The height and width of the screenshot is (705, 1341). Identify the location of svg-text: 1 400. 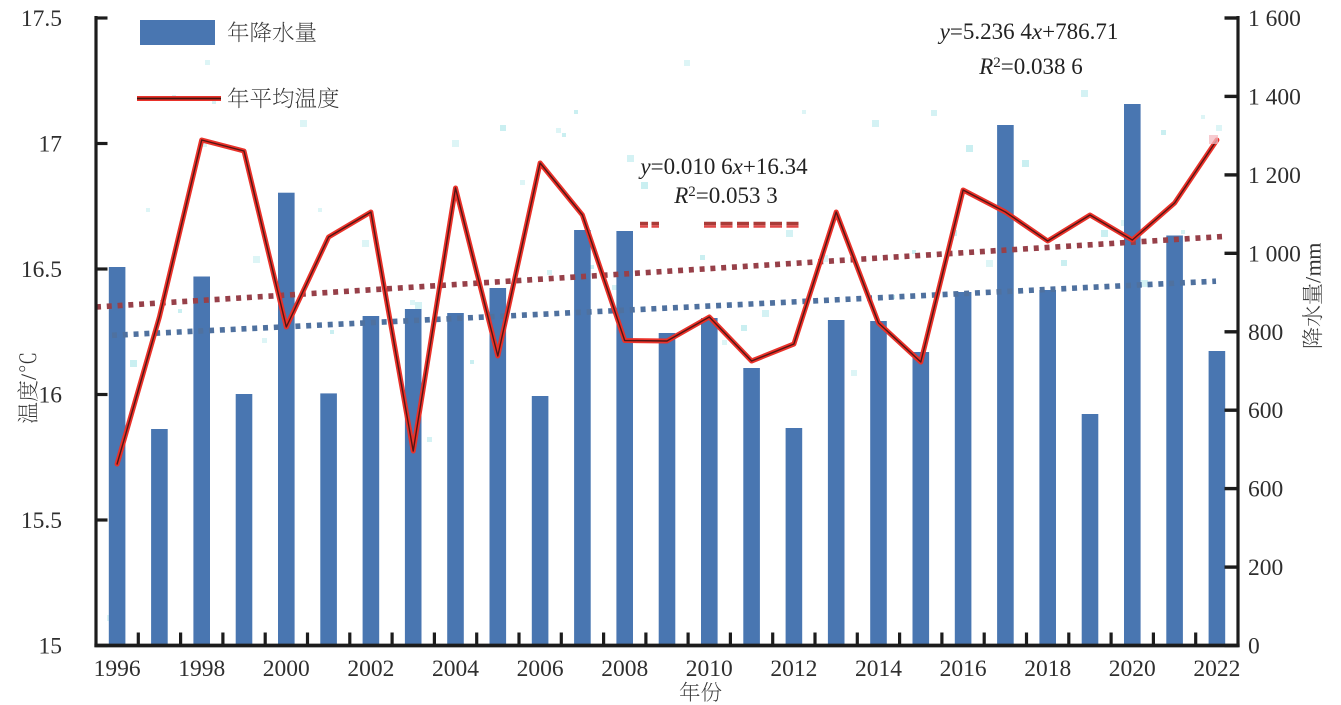
(1274, 97).